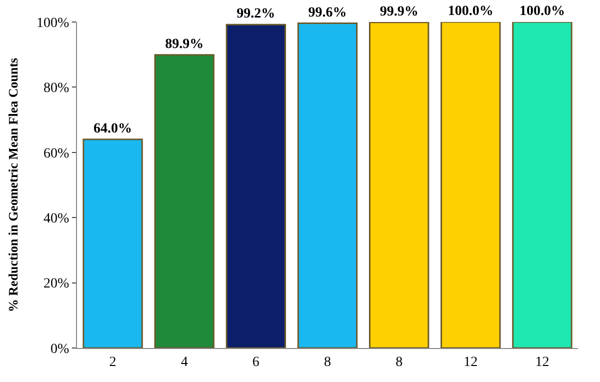 Image resolution: width=600 pixels, height=382 pixels. What do you see at coordinates (53, 23) in the screenshot?
I see `y-tick-label: 100%` at bounding box center [53, 23].